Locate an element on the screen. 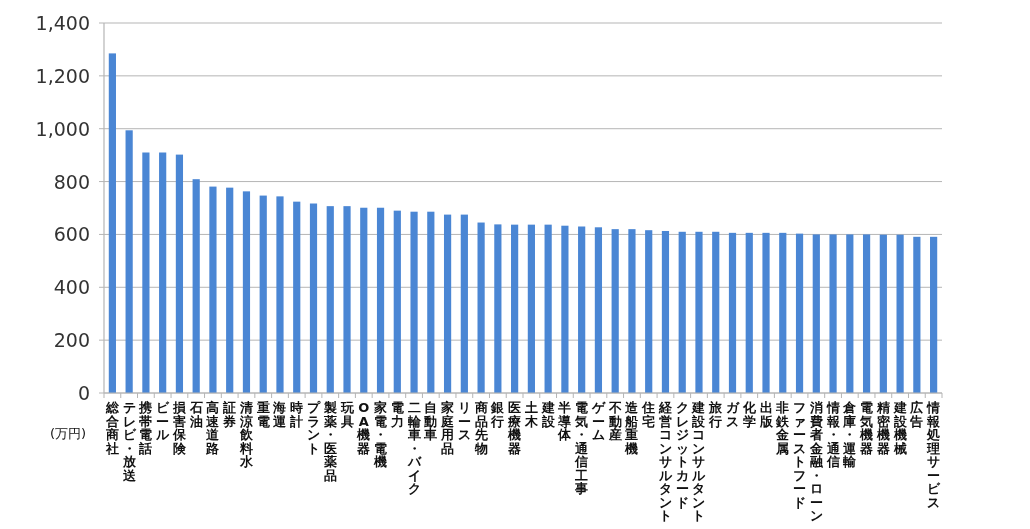 Image resolution: width=1030 pixels, height=529 pixels. category-label: 経営コンサルタント is located at coordinates (665, 461).